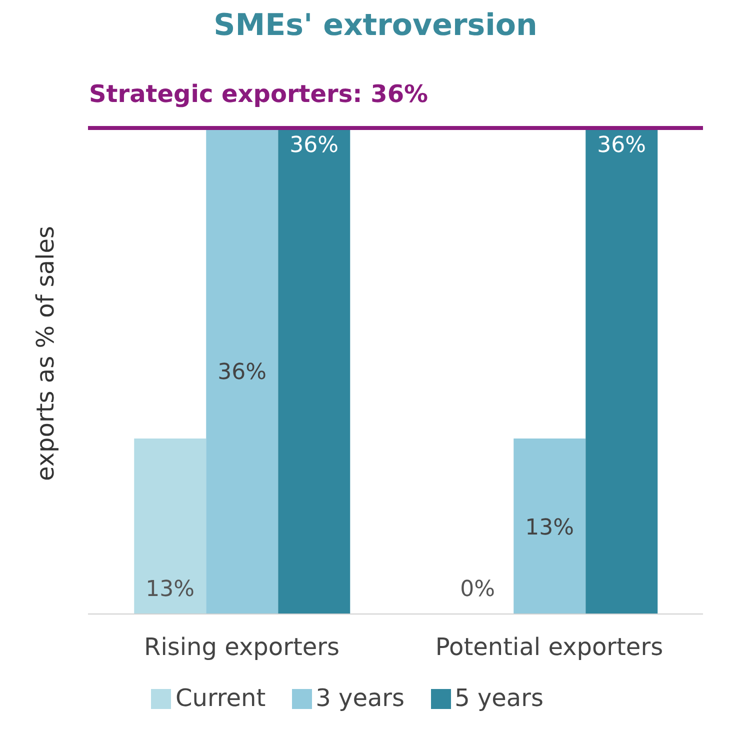 The width and height of the screenshot is (751, 734). Describe the element at coordinates (375, 26) in the screenshot. I see `chart-title: SMEs' extroversion` at that location.